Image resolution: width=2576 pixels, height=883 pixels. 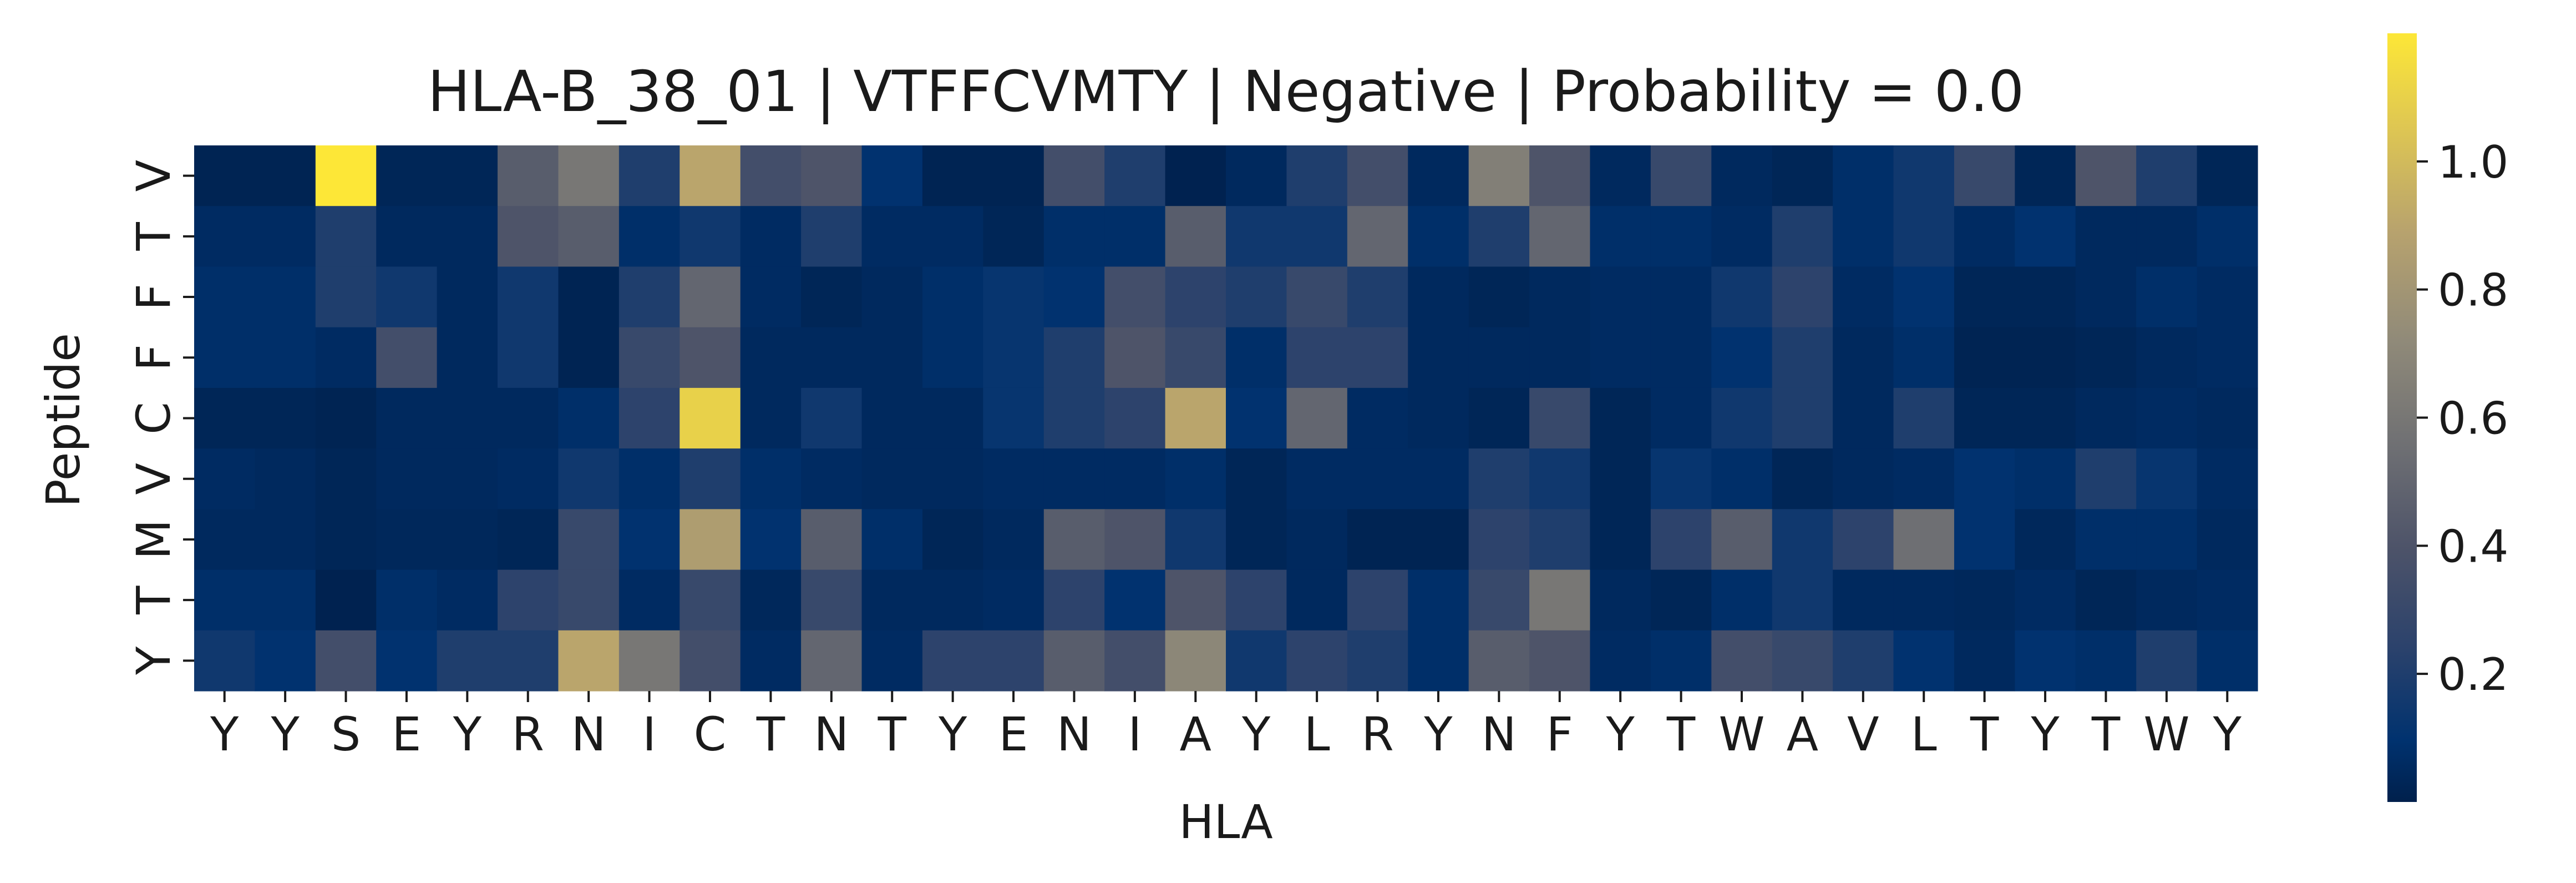 I want to click on colorbar-ticks: 0.2 0.4 0.6 0.8 1.0, so click(x=2462, y=418).